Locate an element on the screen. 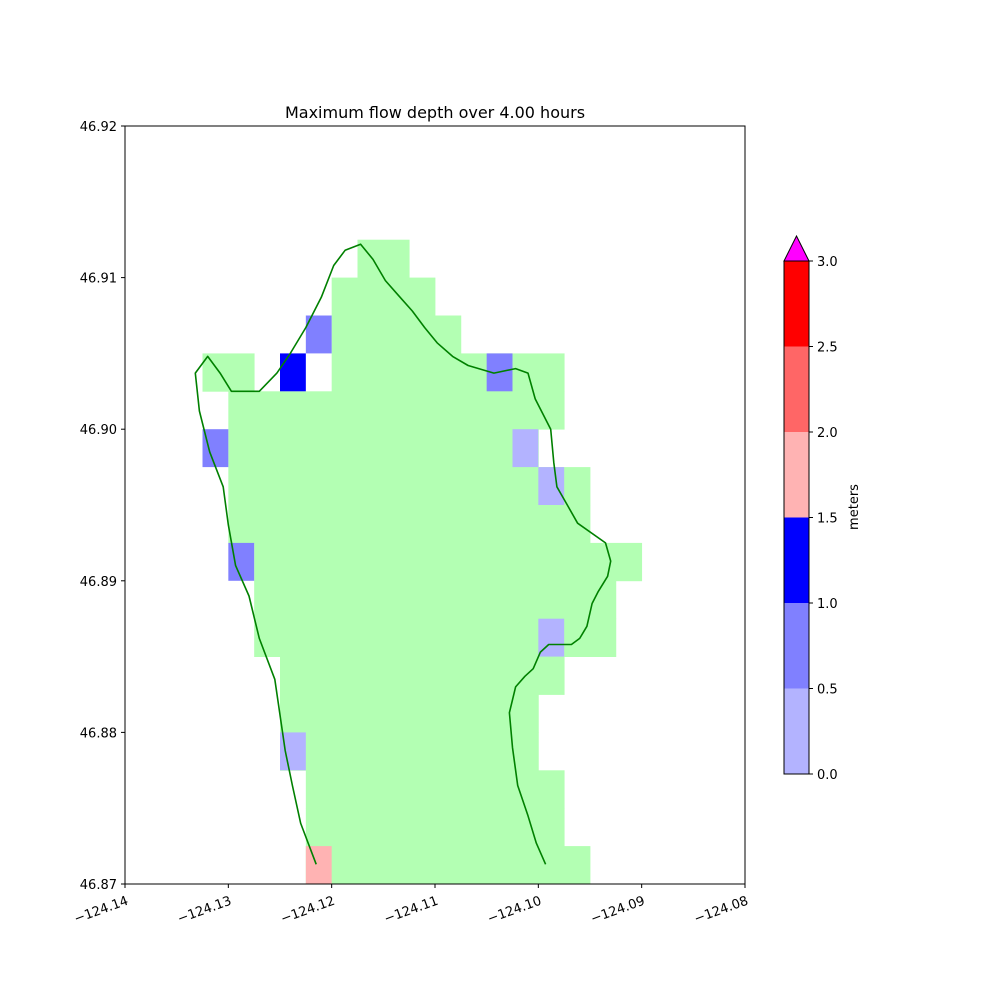 The image size is (1000, 1000). colorbar-tick-label: 2.5 is located at coordinates (827, 348).